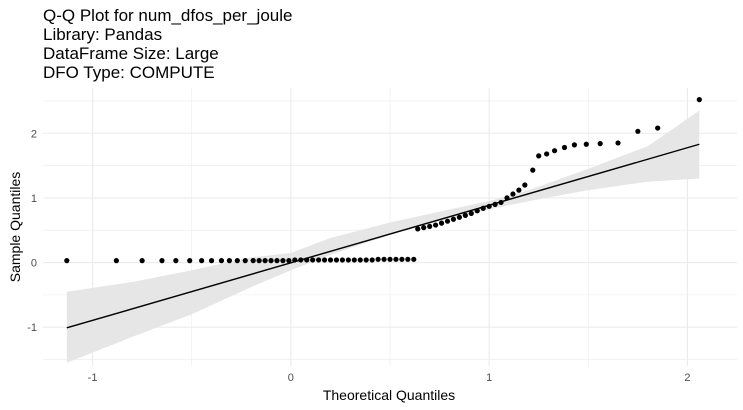 Image resolution: width=743 pixels, height=410 pixels. What do you see at coordinates (34, 134) in the screenshot?
I see `y-tick-label: 2` at bounding box center [34, 134].